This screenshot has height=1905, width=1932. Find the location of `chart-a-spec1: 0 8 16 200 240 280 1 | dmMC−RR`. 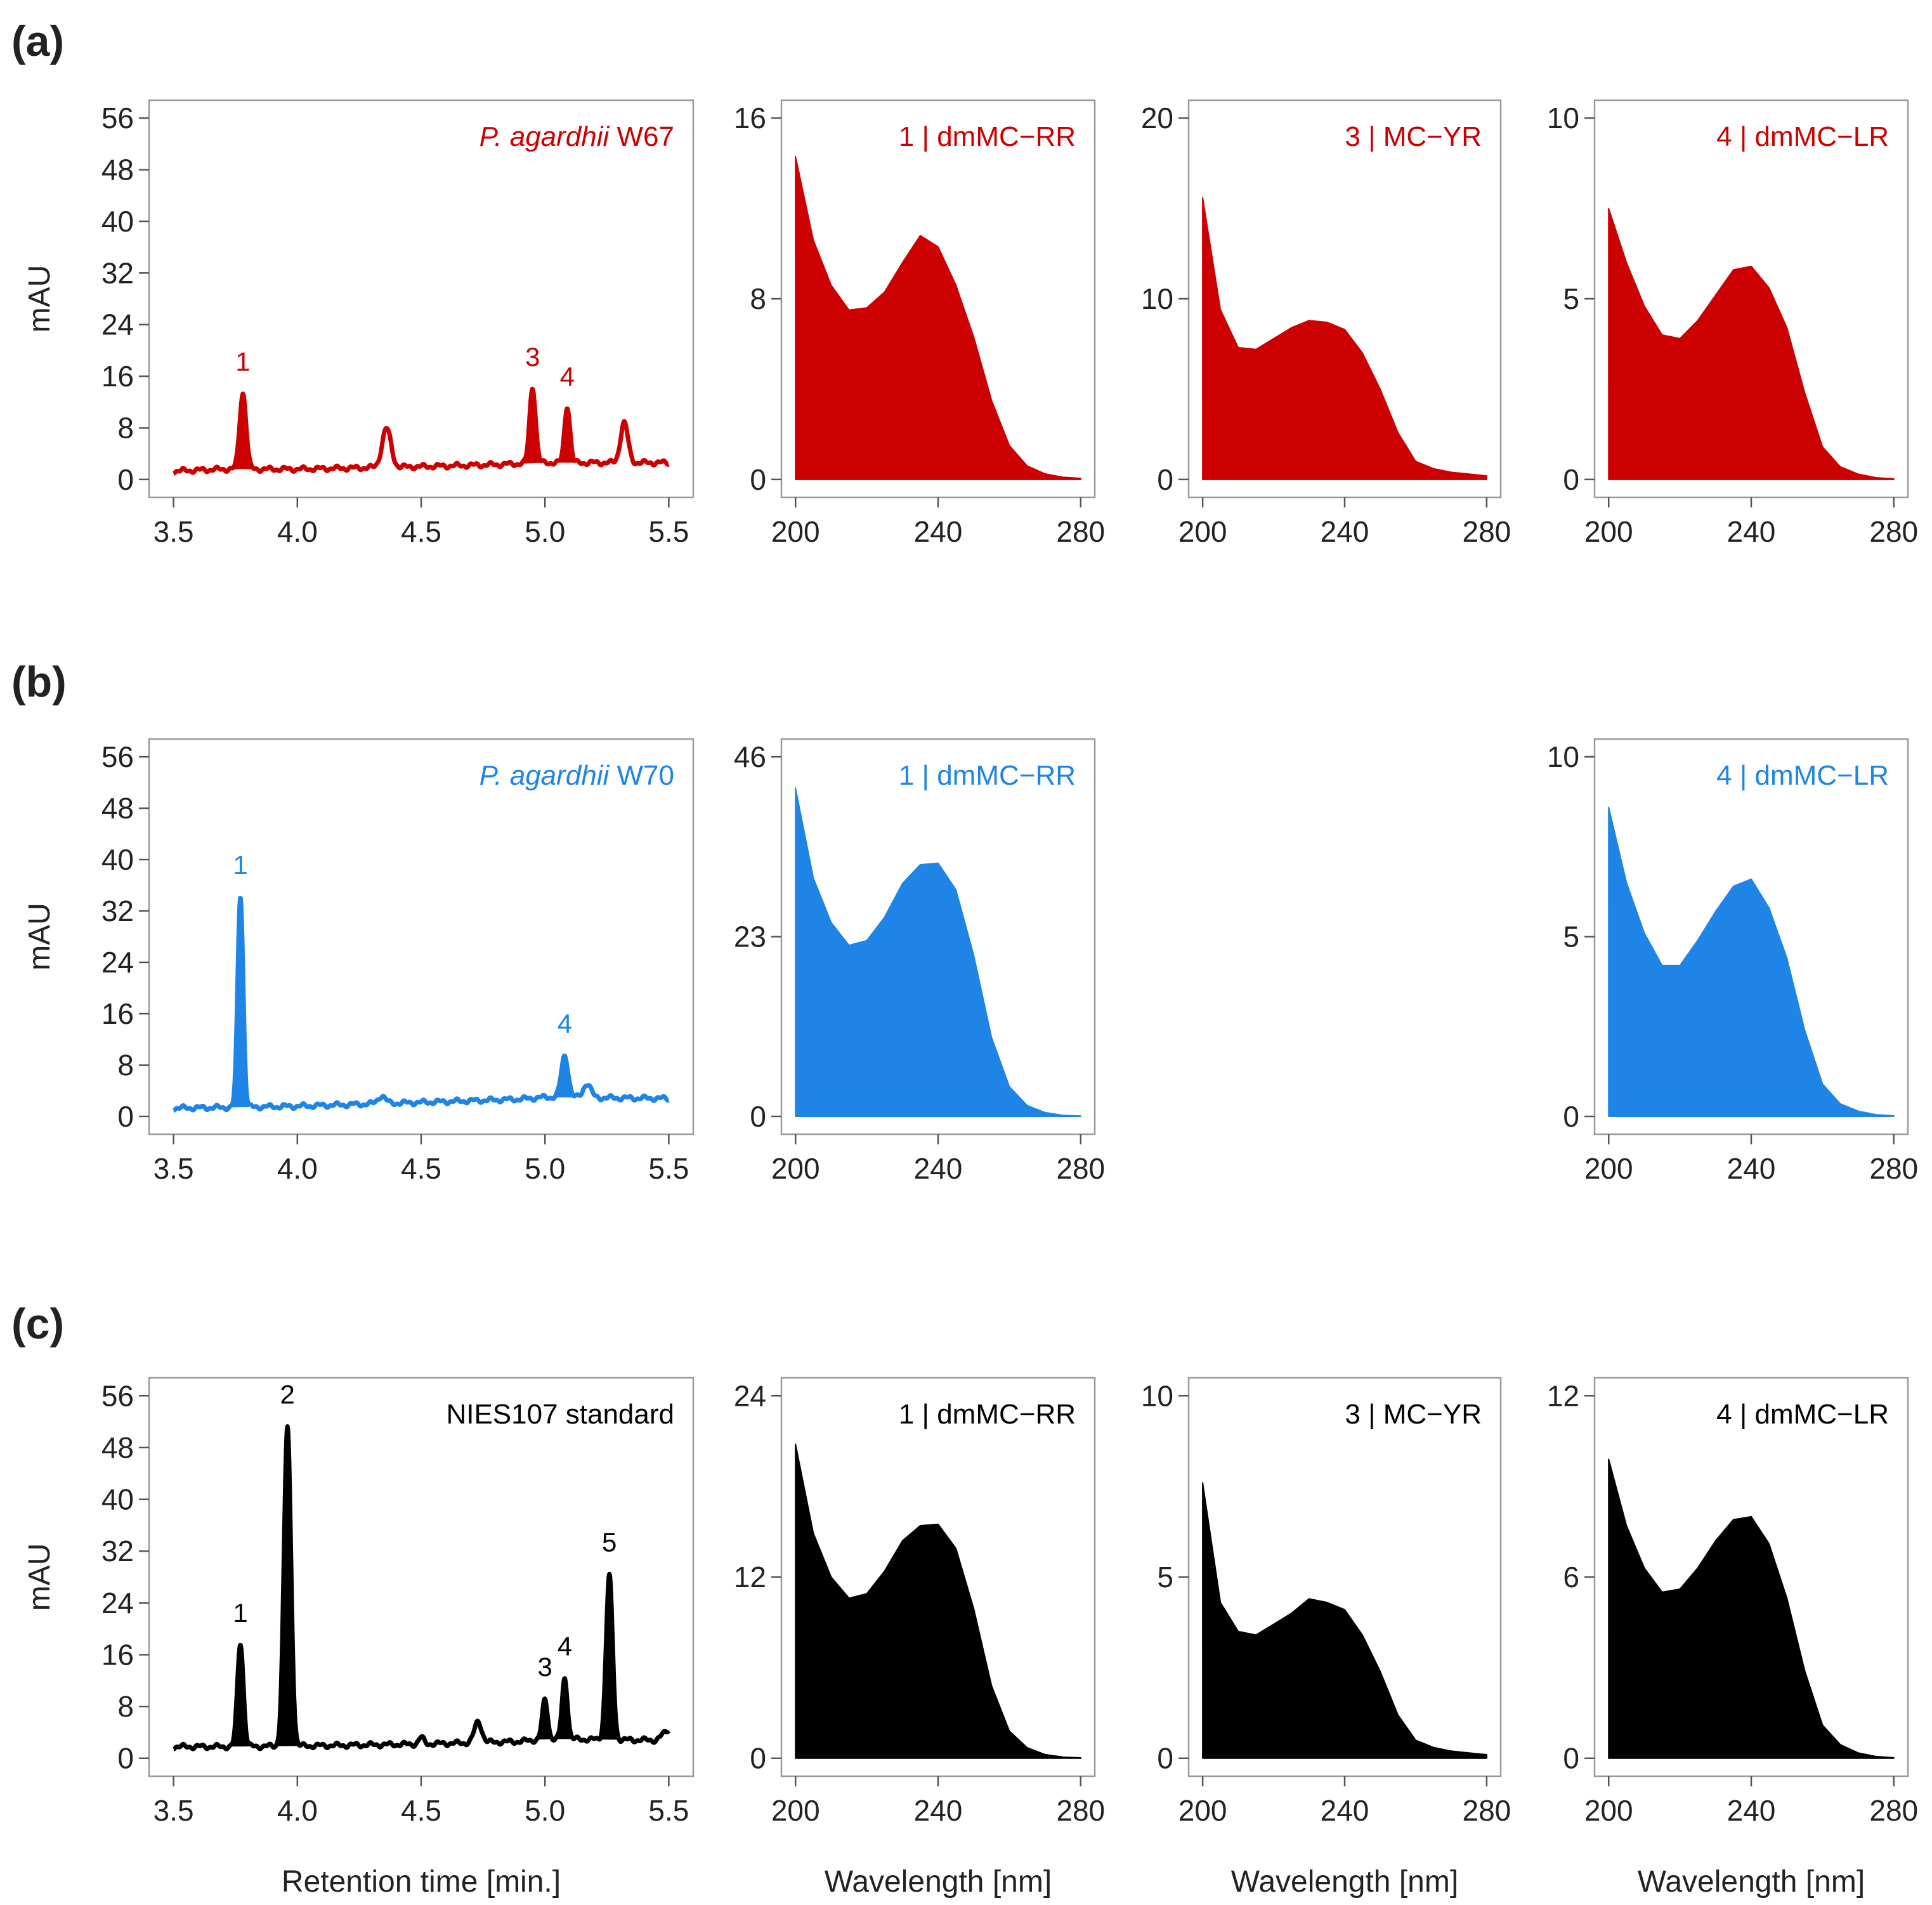

chart-a-spec1: 0 8 16 200 240 280 1 | dmMC−RR is located at coordinates (919, 323).